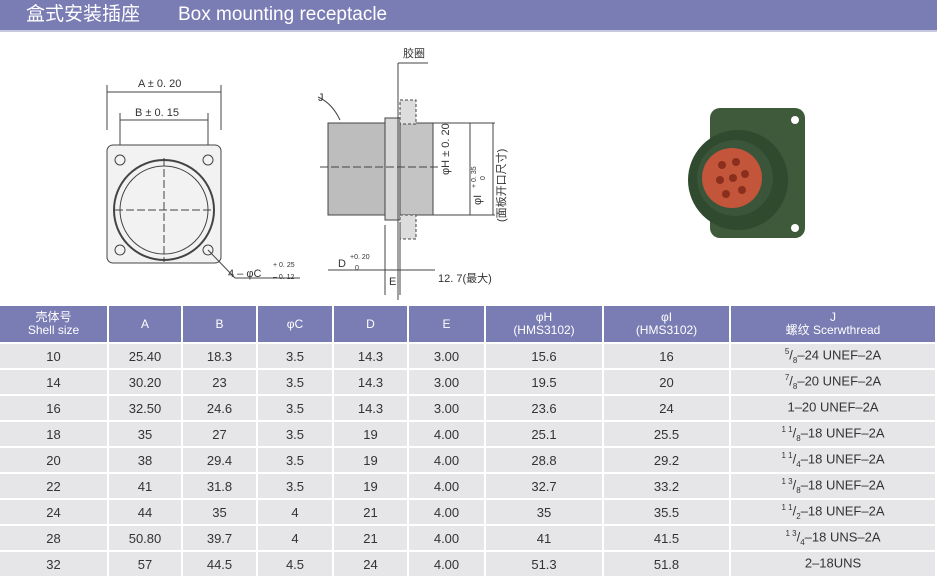 This screenshot has height=576, width=937. What do you see at coordinates (220, 324) in the screenshot?
I see `column-header: B` at bounding box center [220, 324].